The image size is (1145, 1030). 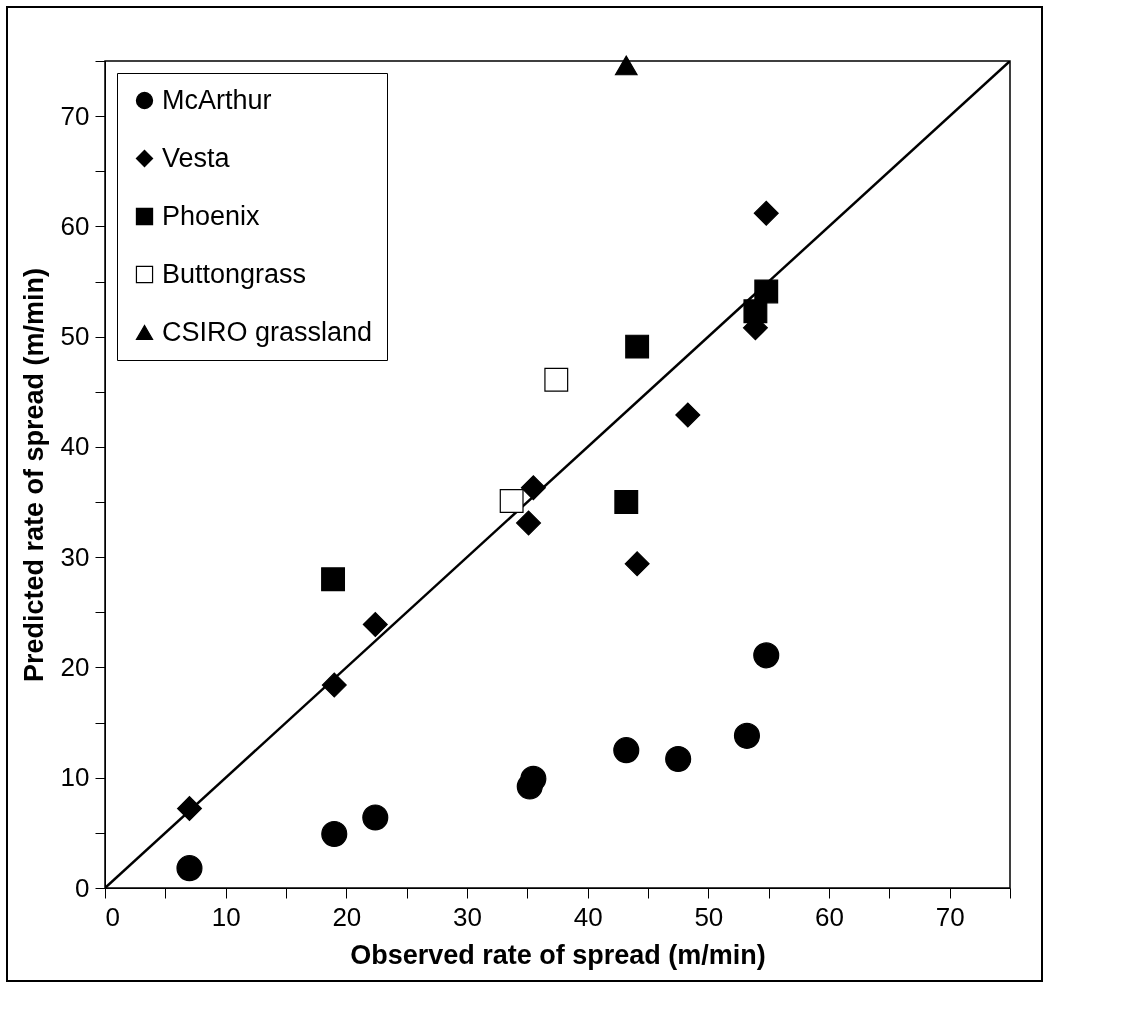 What do you see at coordinates (709, 916) in the screenshot?
I see `x-tick-label: 50` at bounding box center [709, 916].